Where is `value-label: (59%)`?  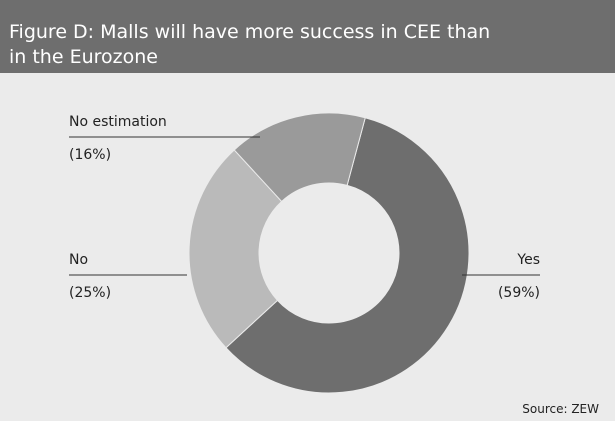 value-label: (59%) is located at coordinates (519, 293).